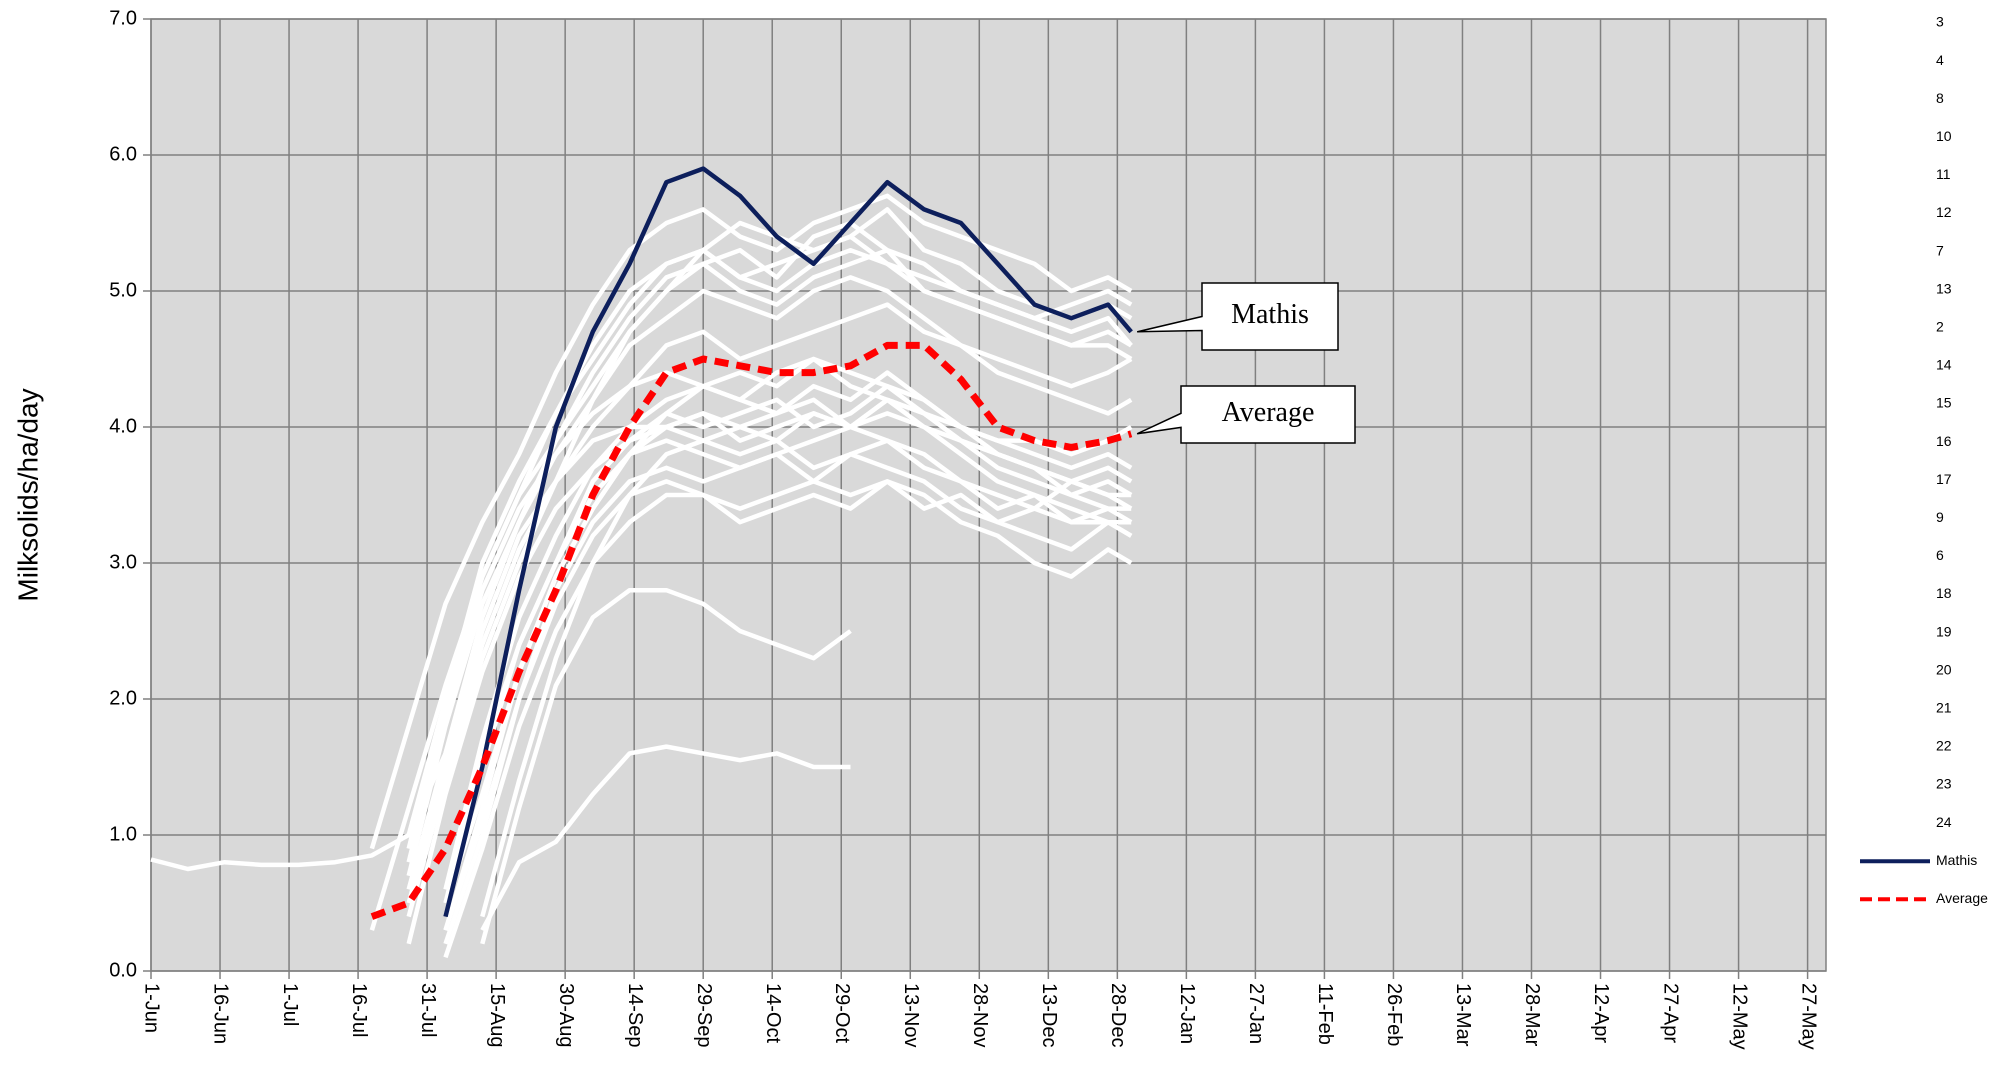 Image resolution: width=2006 pixels, height=1079 pixels. Describe the element at coordinates (1463, 1015) in the screenshot. I see `x-tick-label: 13-Mar` at that location.